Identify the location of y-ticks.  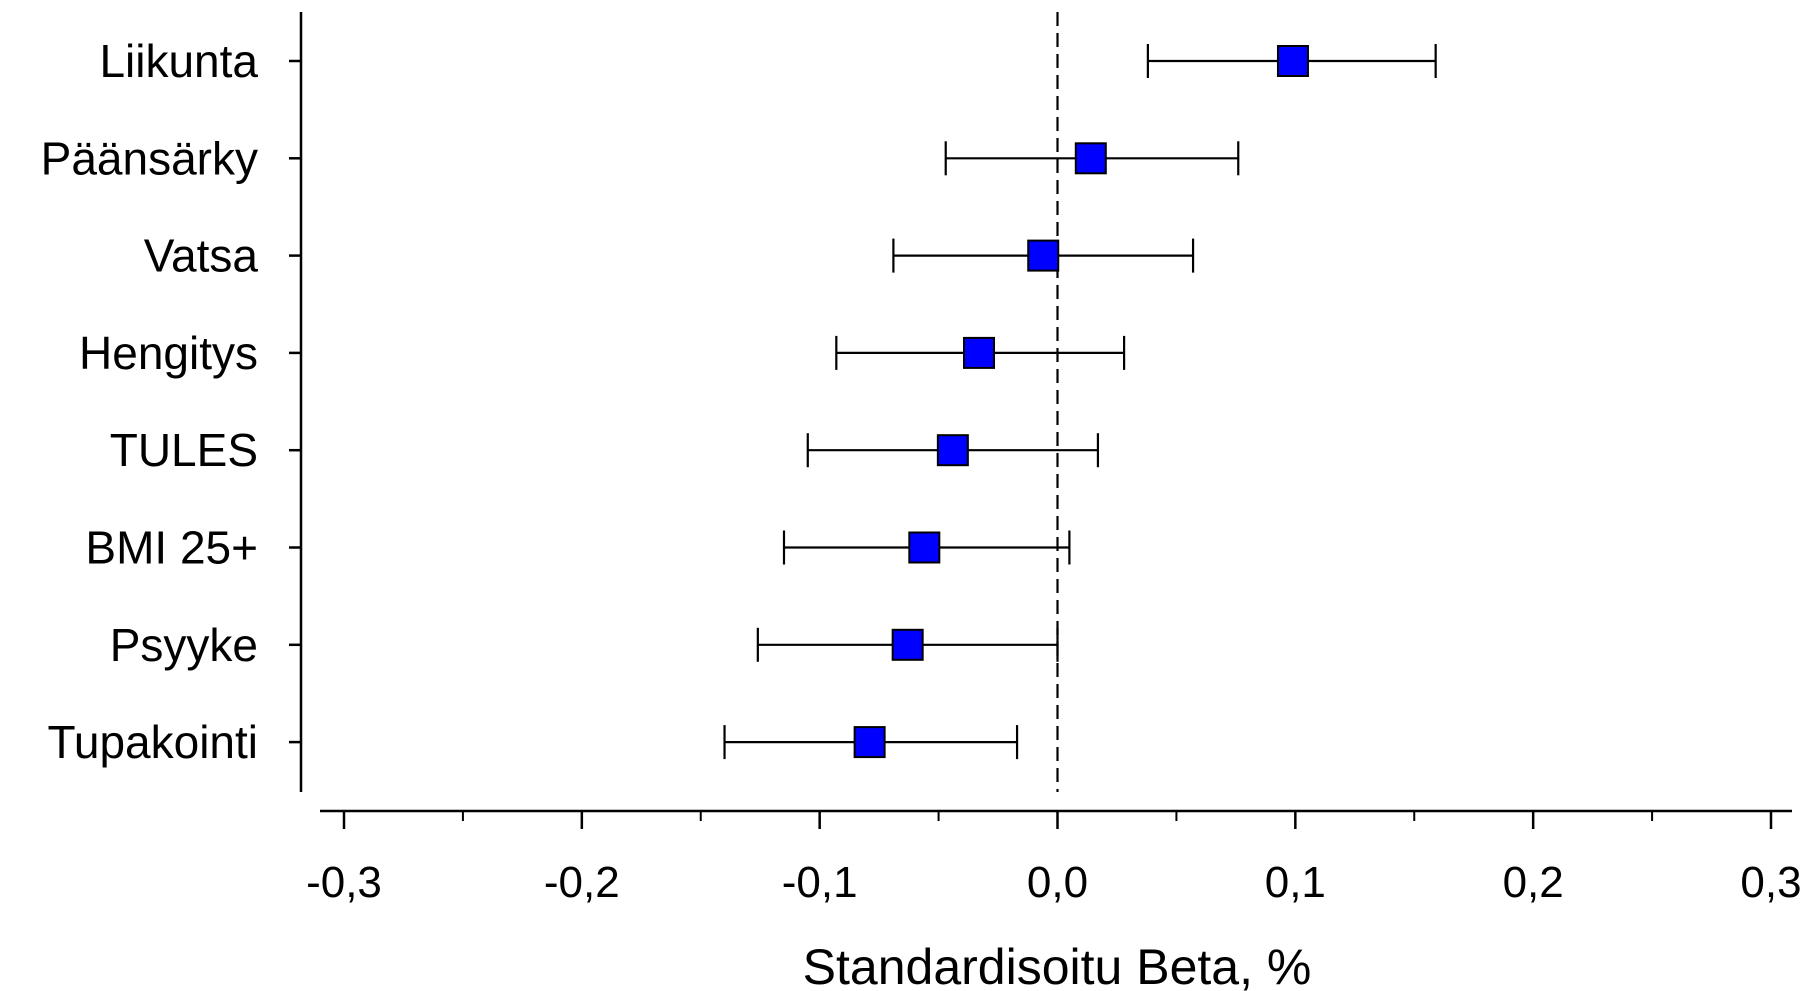
(295, 401).